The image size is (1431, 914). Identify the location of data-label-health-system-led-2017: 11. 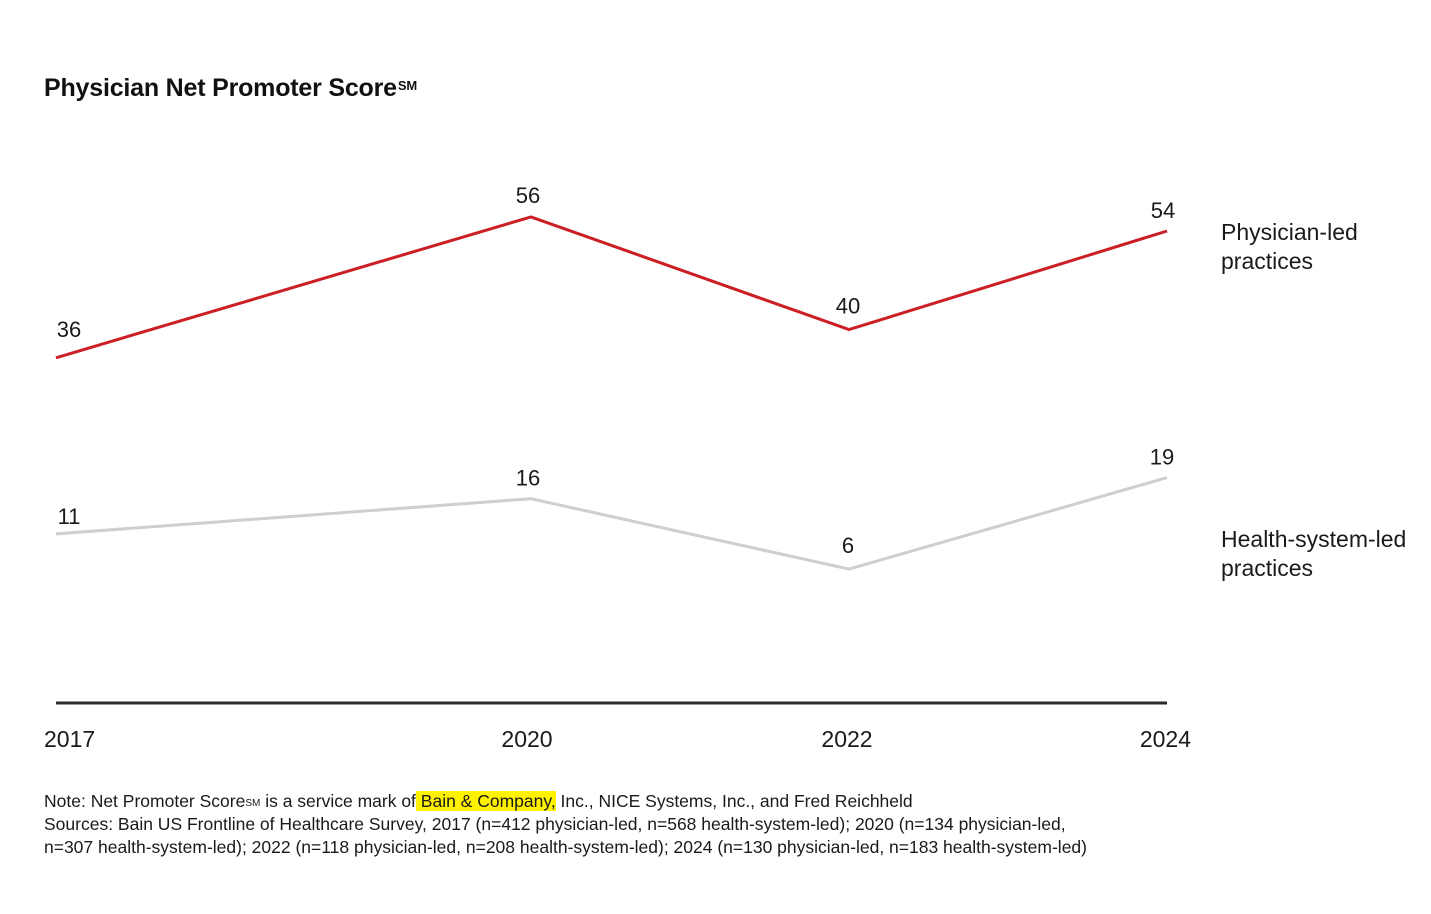
(69, 516).